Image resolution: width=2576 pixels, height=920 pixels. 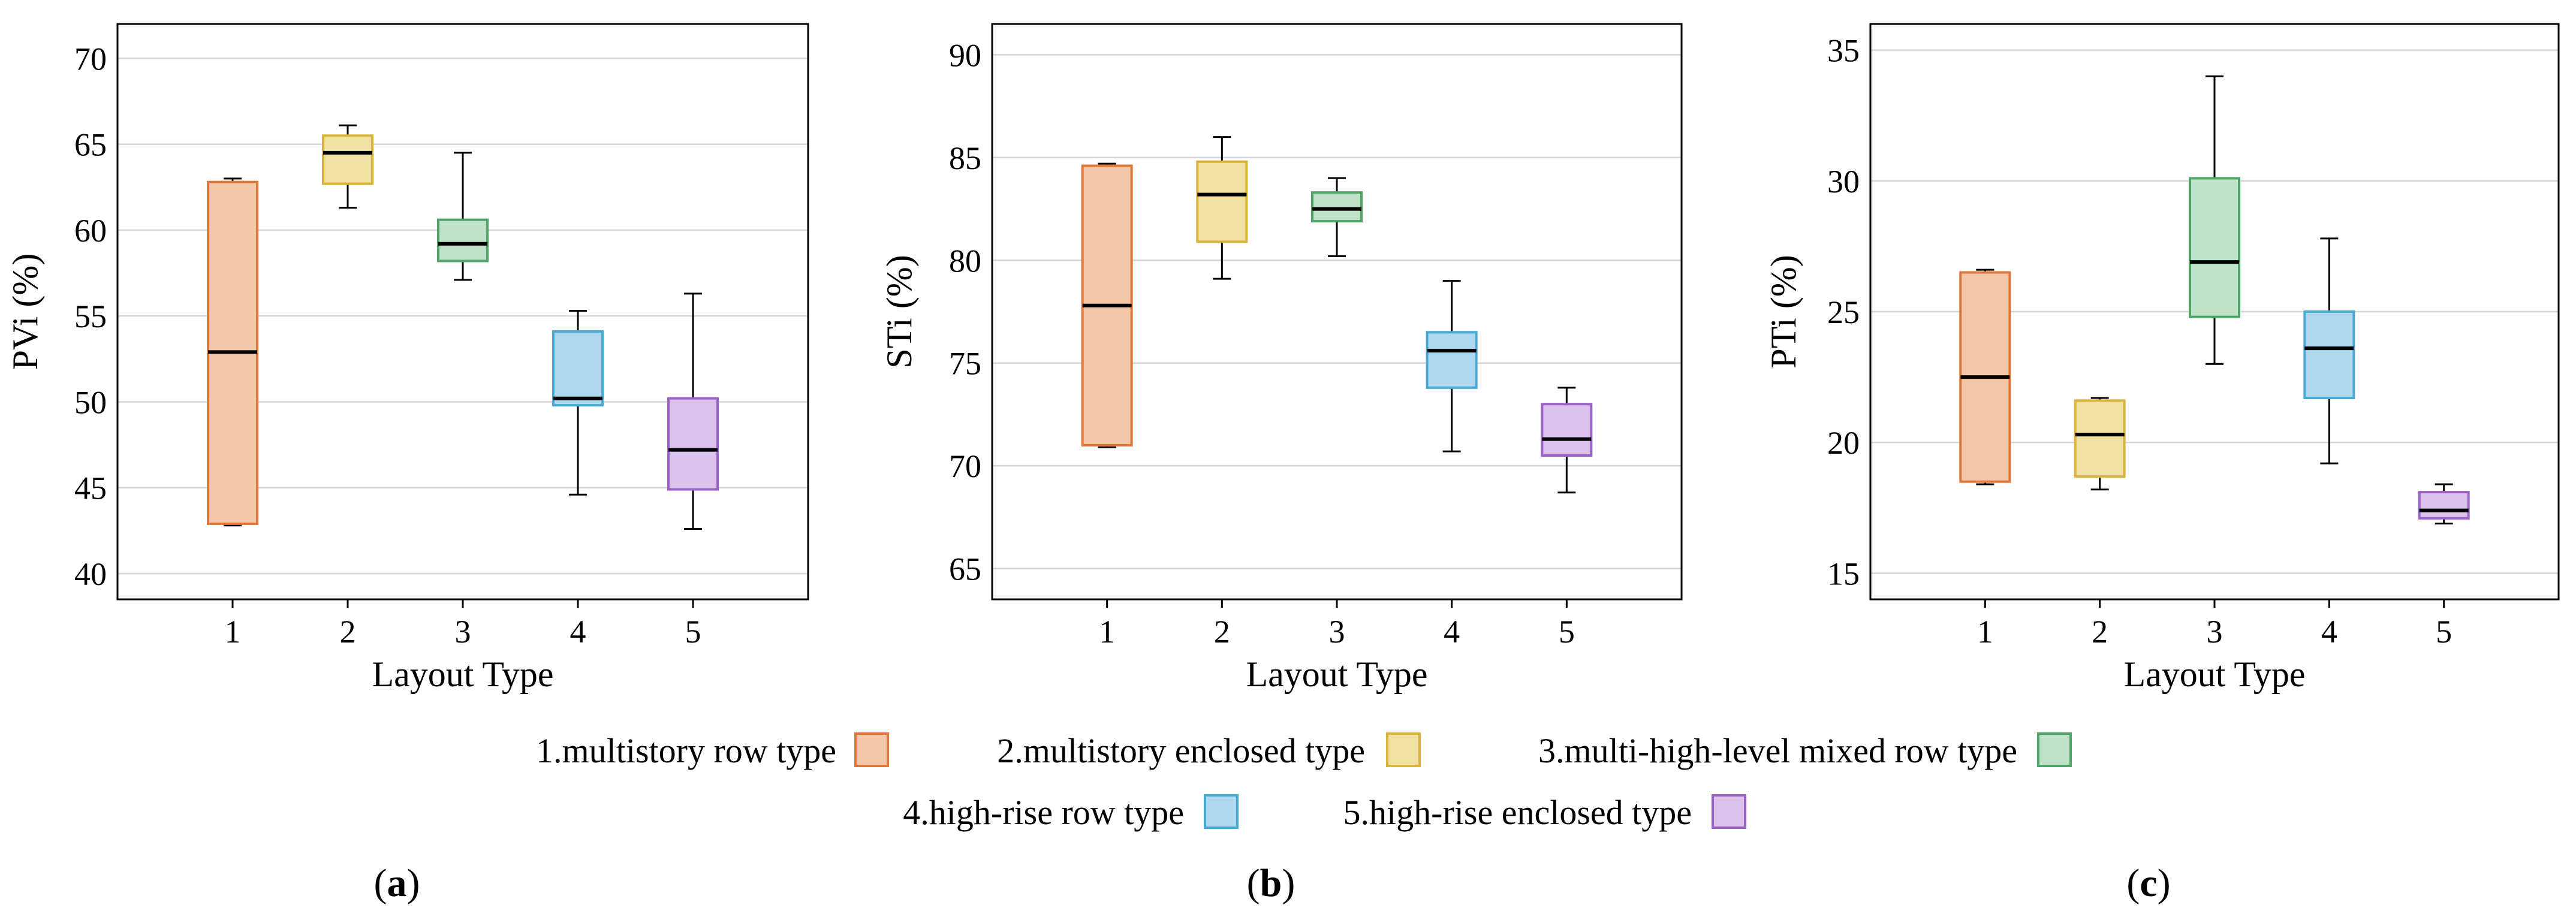 What do you see at coordinates (965, 364) in the screenshot?
I see `y-tick-label: 75` at bounding box center [965, 364].